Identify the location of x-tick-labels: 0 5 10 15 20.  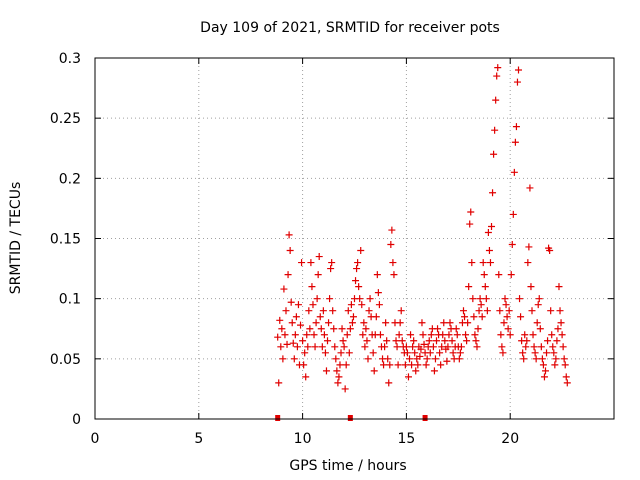
(305, 439).